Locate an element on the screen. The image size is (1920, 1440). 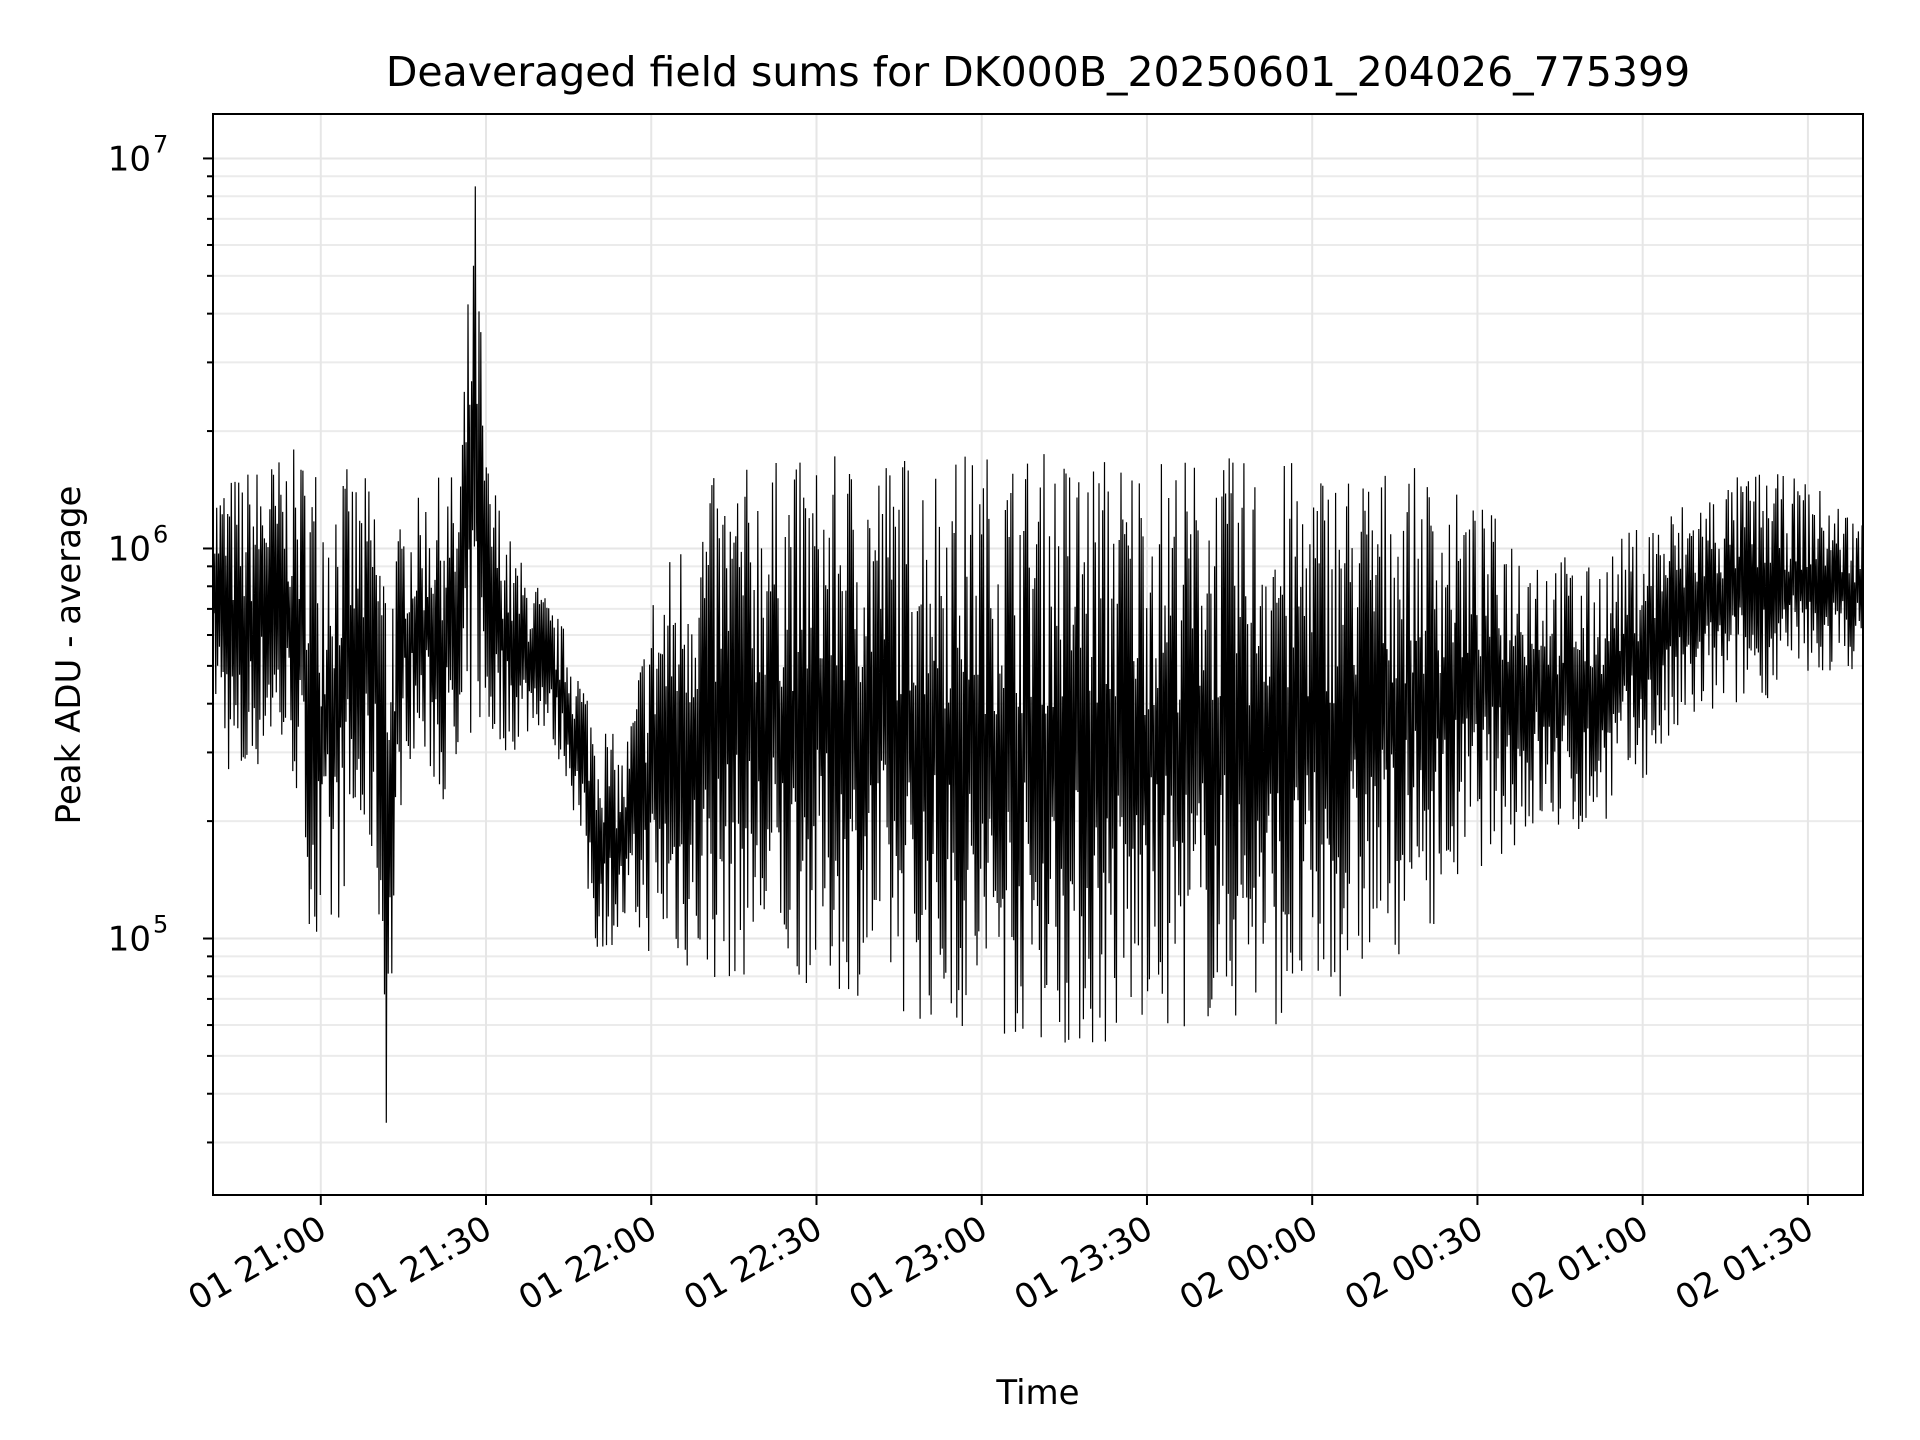
x-tick-label: 01 23:30 is located at coordinates (1084, 1263).